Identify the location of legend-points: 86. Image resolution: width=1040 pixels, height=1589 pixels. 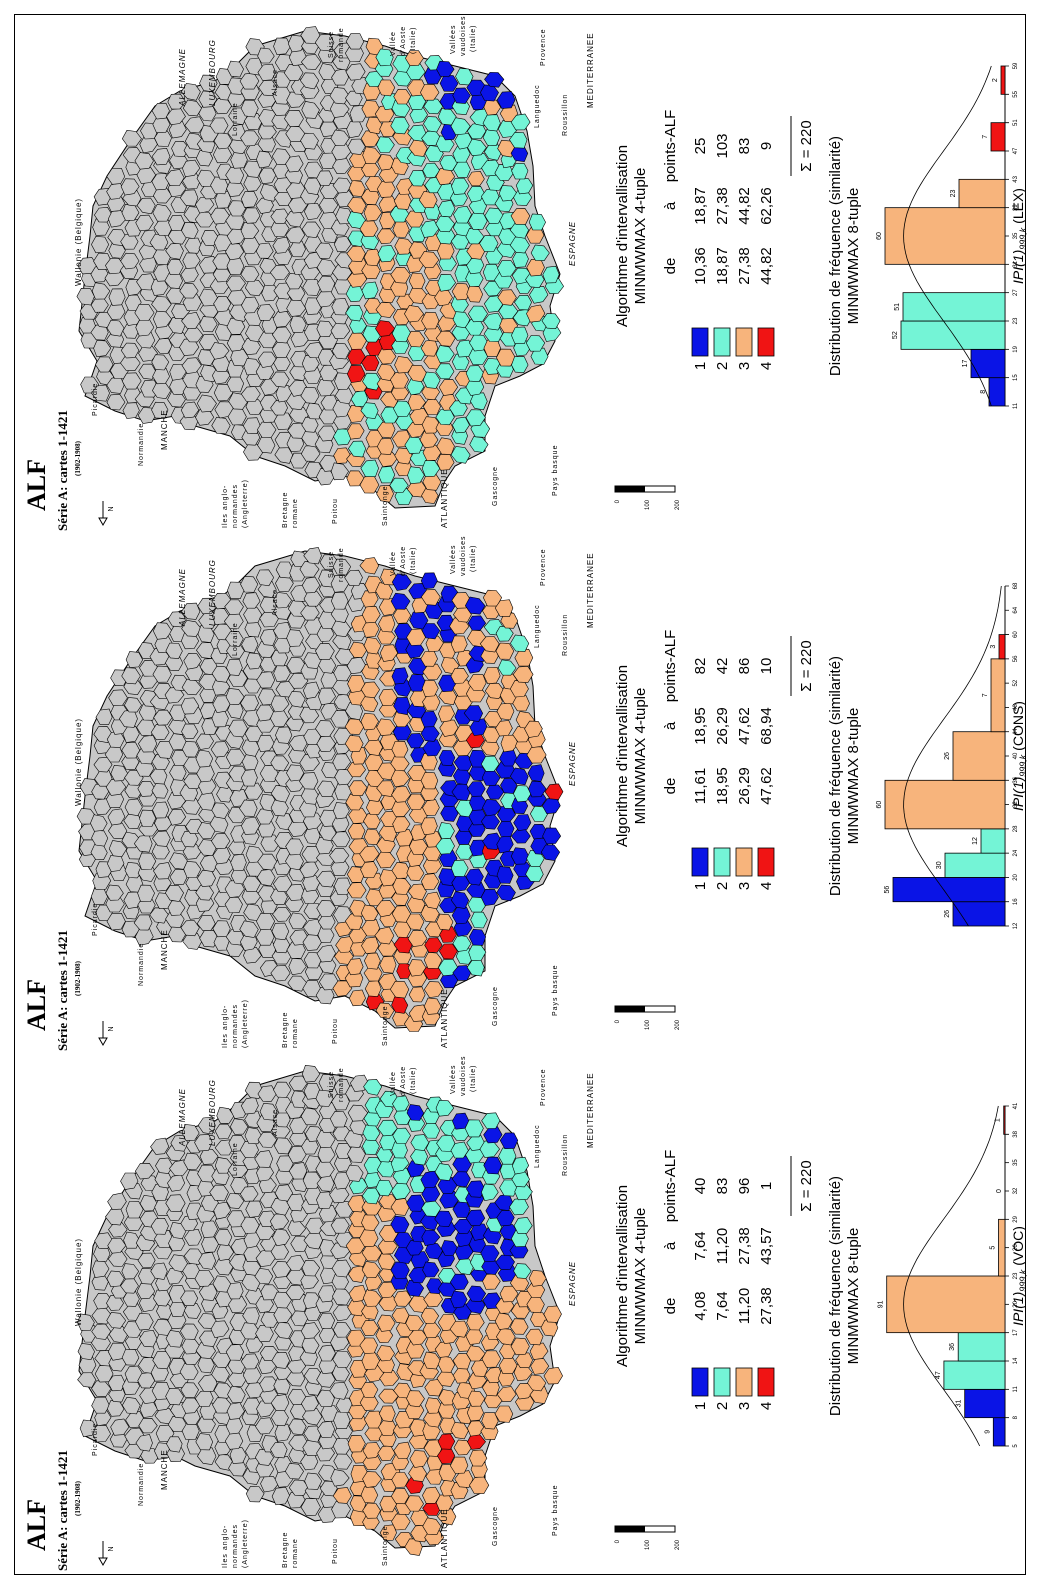
(744, 666).